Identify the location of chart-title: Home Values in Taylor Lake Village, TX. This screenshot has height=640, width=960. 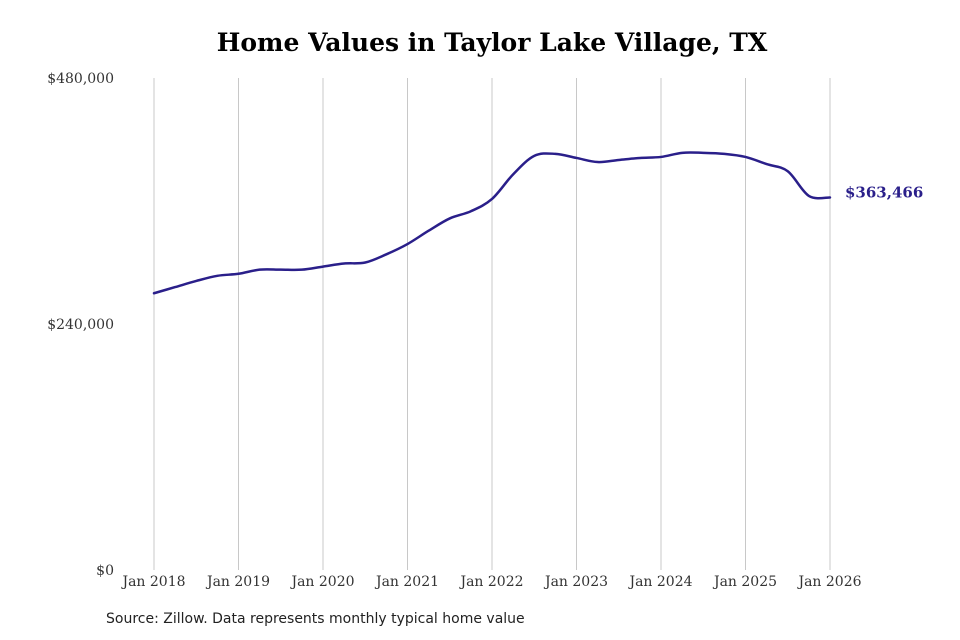
(492, 42).